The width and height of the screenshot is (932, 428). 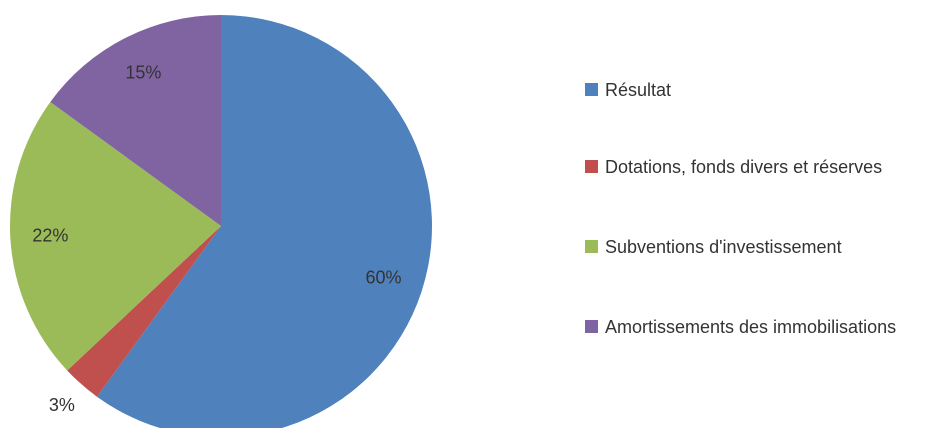 What do you see at coordinates (751, 327) in the screenshot?
I see `legend-label: Amortissements des immobilisations` at bounding box center [751, 327].